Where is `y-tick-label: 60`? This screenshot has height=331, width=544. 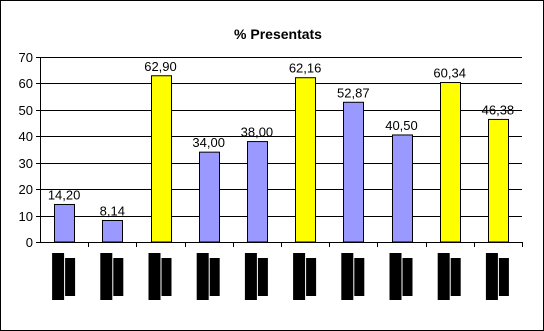
y-tick-label: 60 is located at coordinates (26, 83).